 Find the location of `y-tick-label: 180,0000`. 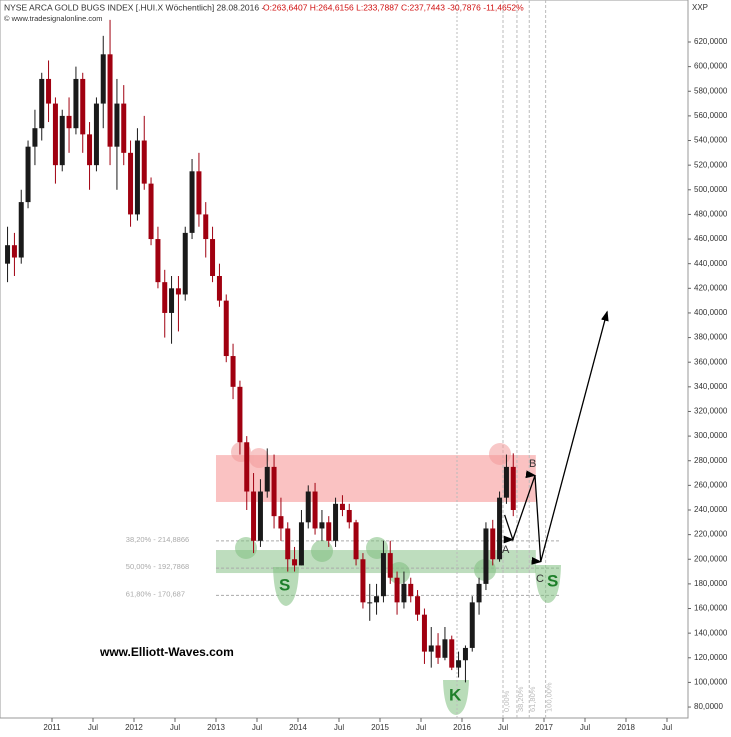

y-tick-label: 180,0000 is located at coordinates (711, 583).